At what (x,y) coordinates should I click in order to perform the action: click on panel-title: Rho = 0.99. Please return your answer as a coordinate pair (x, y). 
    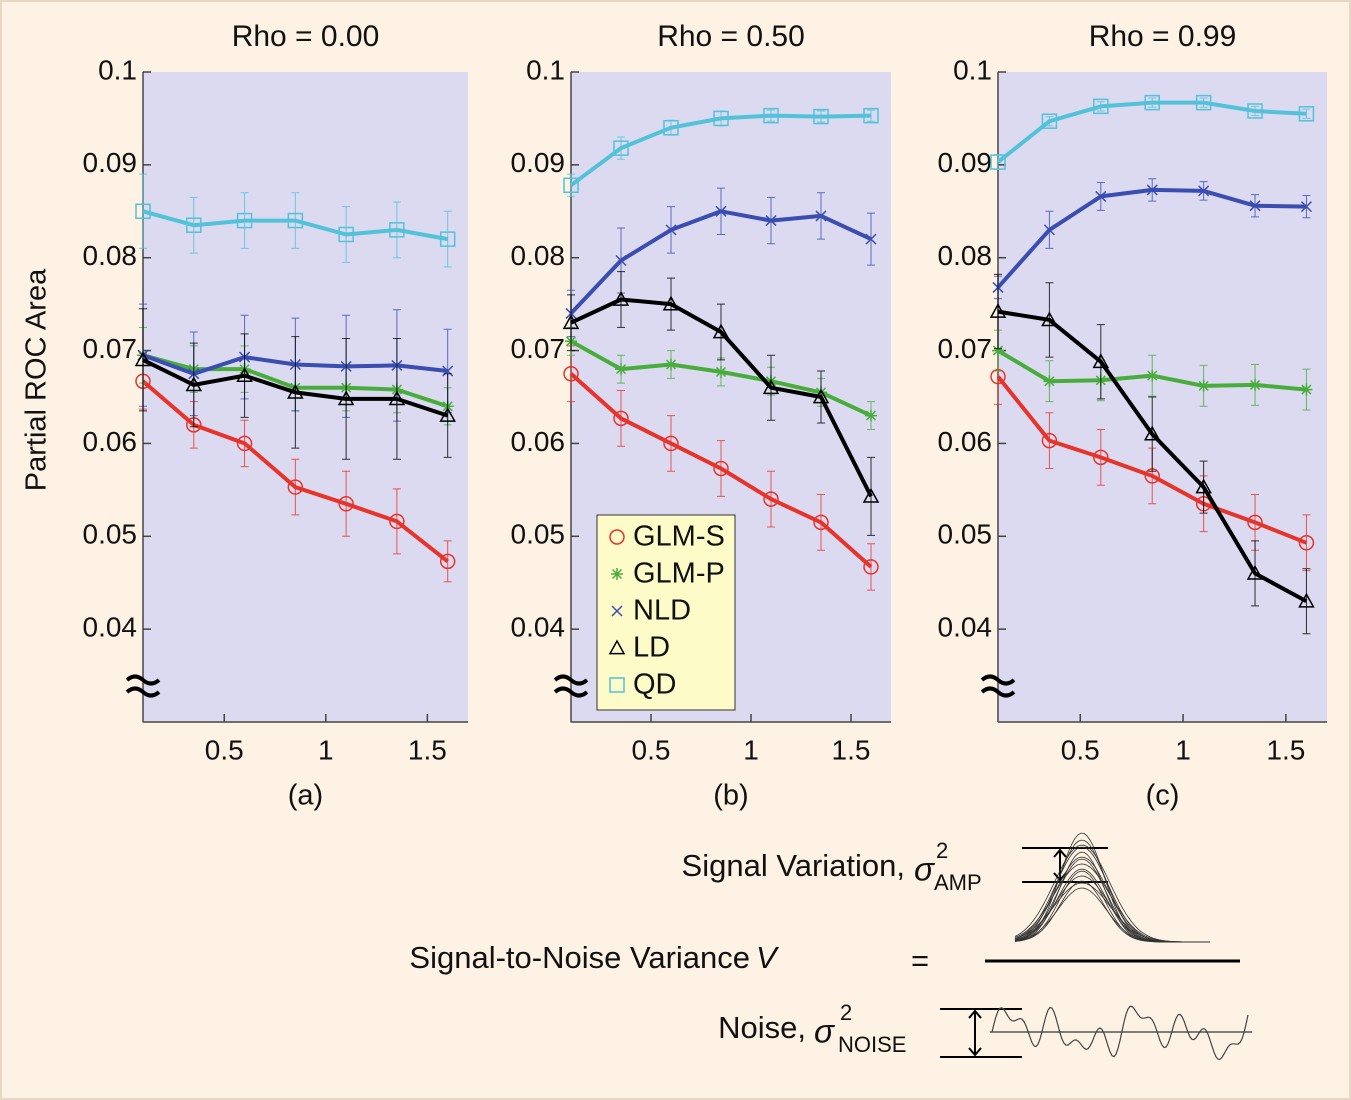
    Looking at the image, I should click on (1163, 36).